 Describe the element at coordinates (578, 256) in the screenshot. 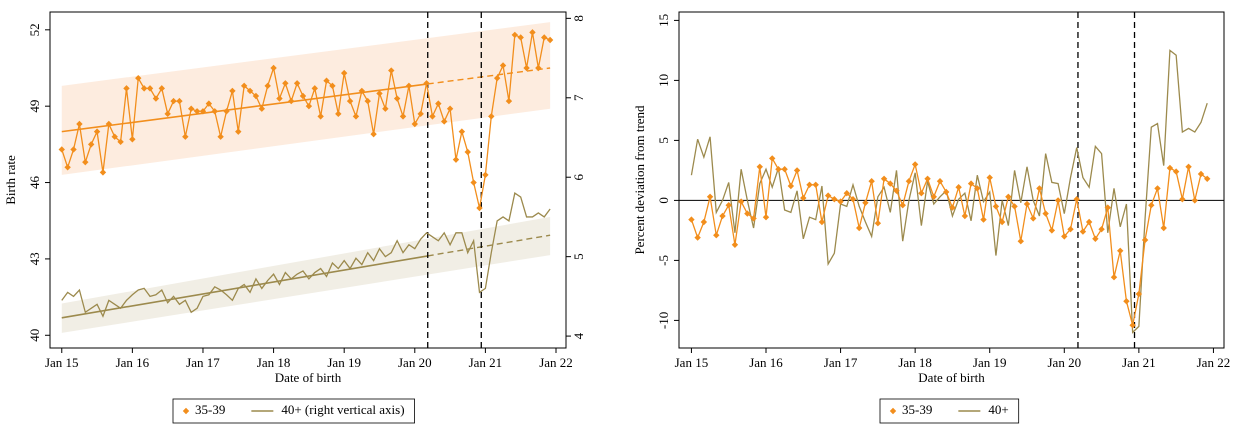

I see `y2-tick-label: 5` at that location.